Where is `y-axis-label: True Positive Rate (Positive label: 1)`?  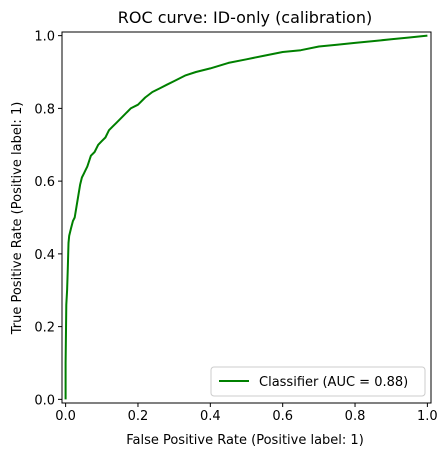
y-axis-label: True Positive Rate (Positive label: 1) is located at coordinates (17, 219).